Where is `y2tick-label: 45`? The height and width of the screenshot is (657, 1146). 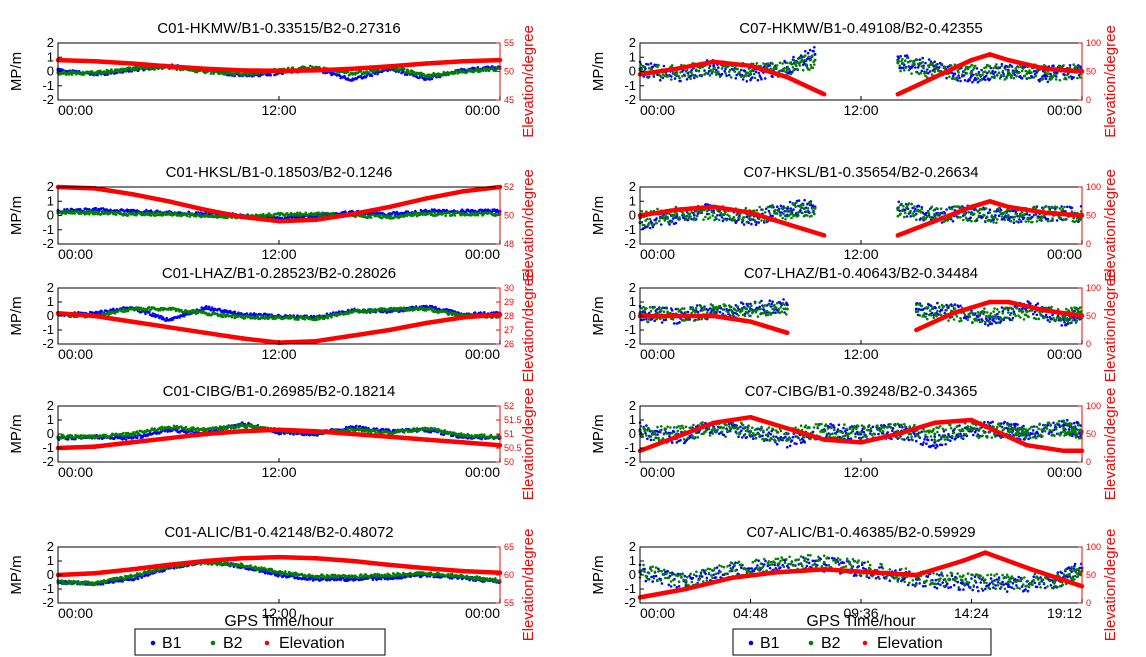 y2tick-label: 45 is located at coordinates (509, 100).